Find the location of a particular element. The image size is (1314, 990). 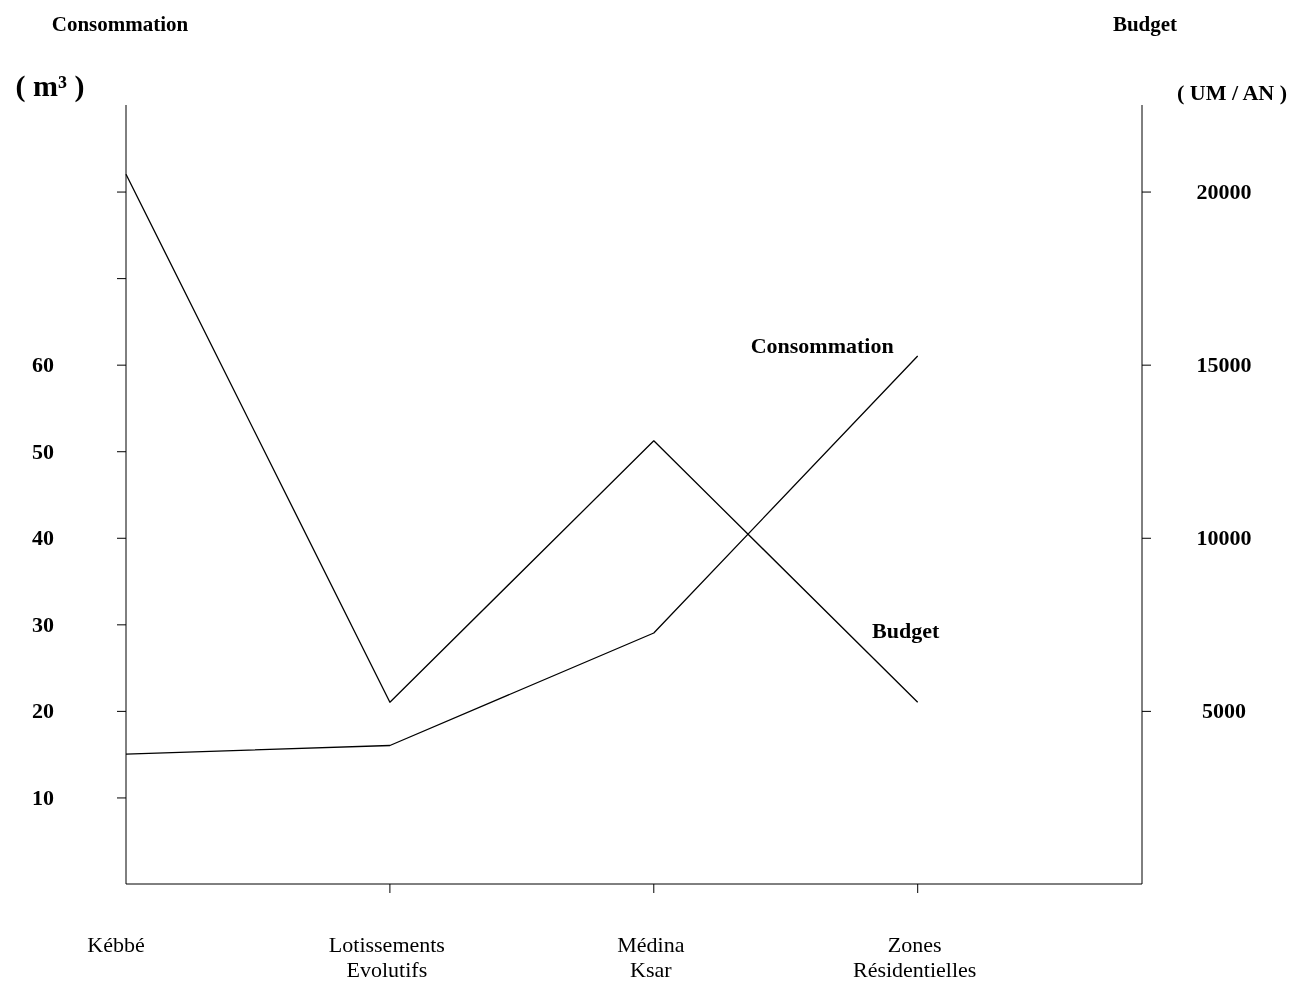

y-tick-label: 10 is located at coordinates (43, 797).